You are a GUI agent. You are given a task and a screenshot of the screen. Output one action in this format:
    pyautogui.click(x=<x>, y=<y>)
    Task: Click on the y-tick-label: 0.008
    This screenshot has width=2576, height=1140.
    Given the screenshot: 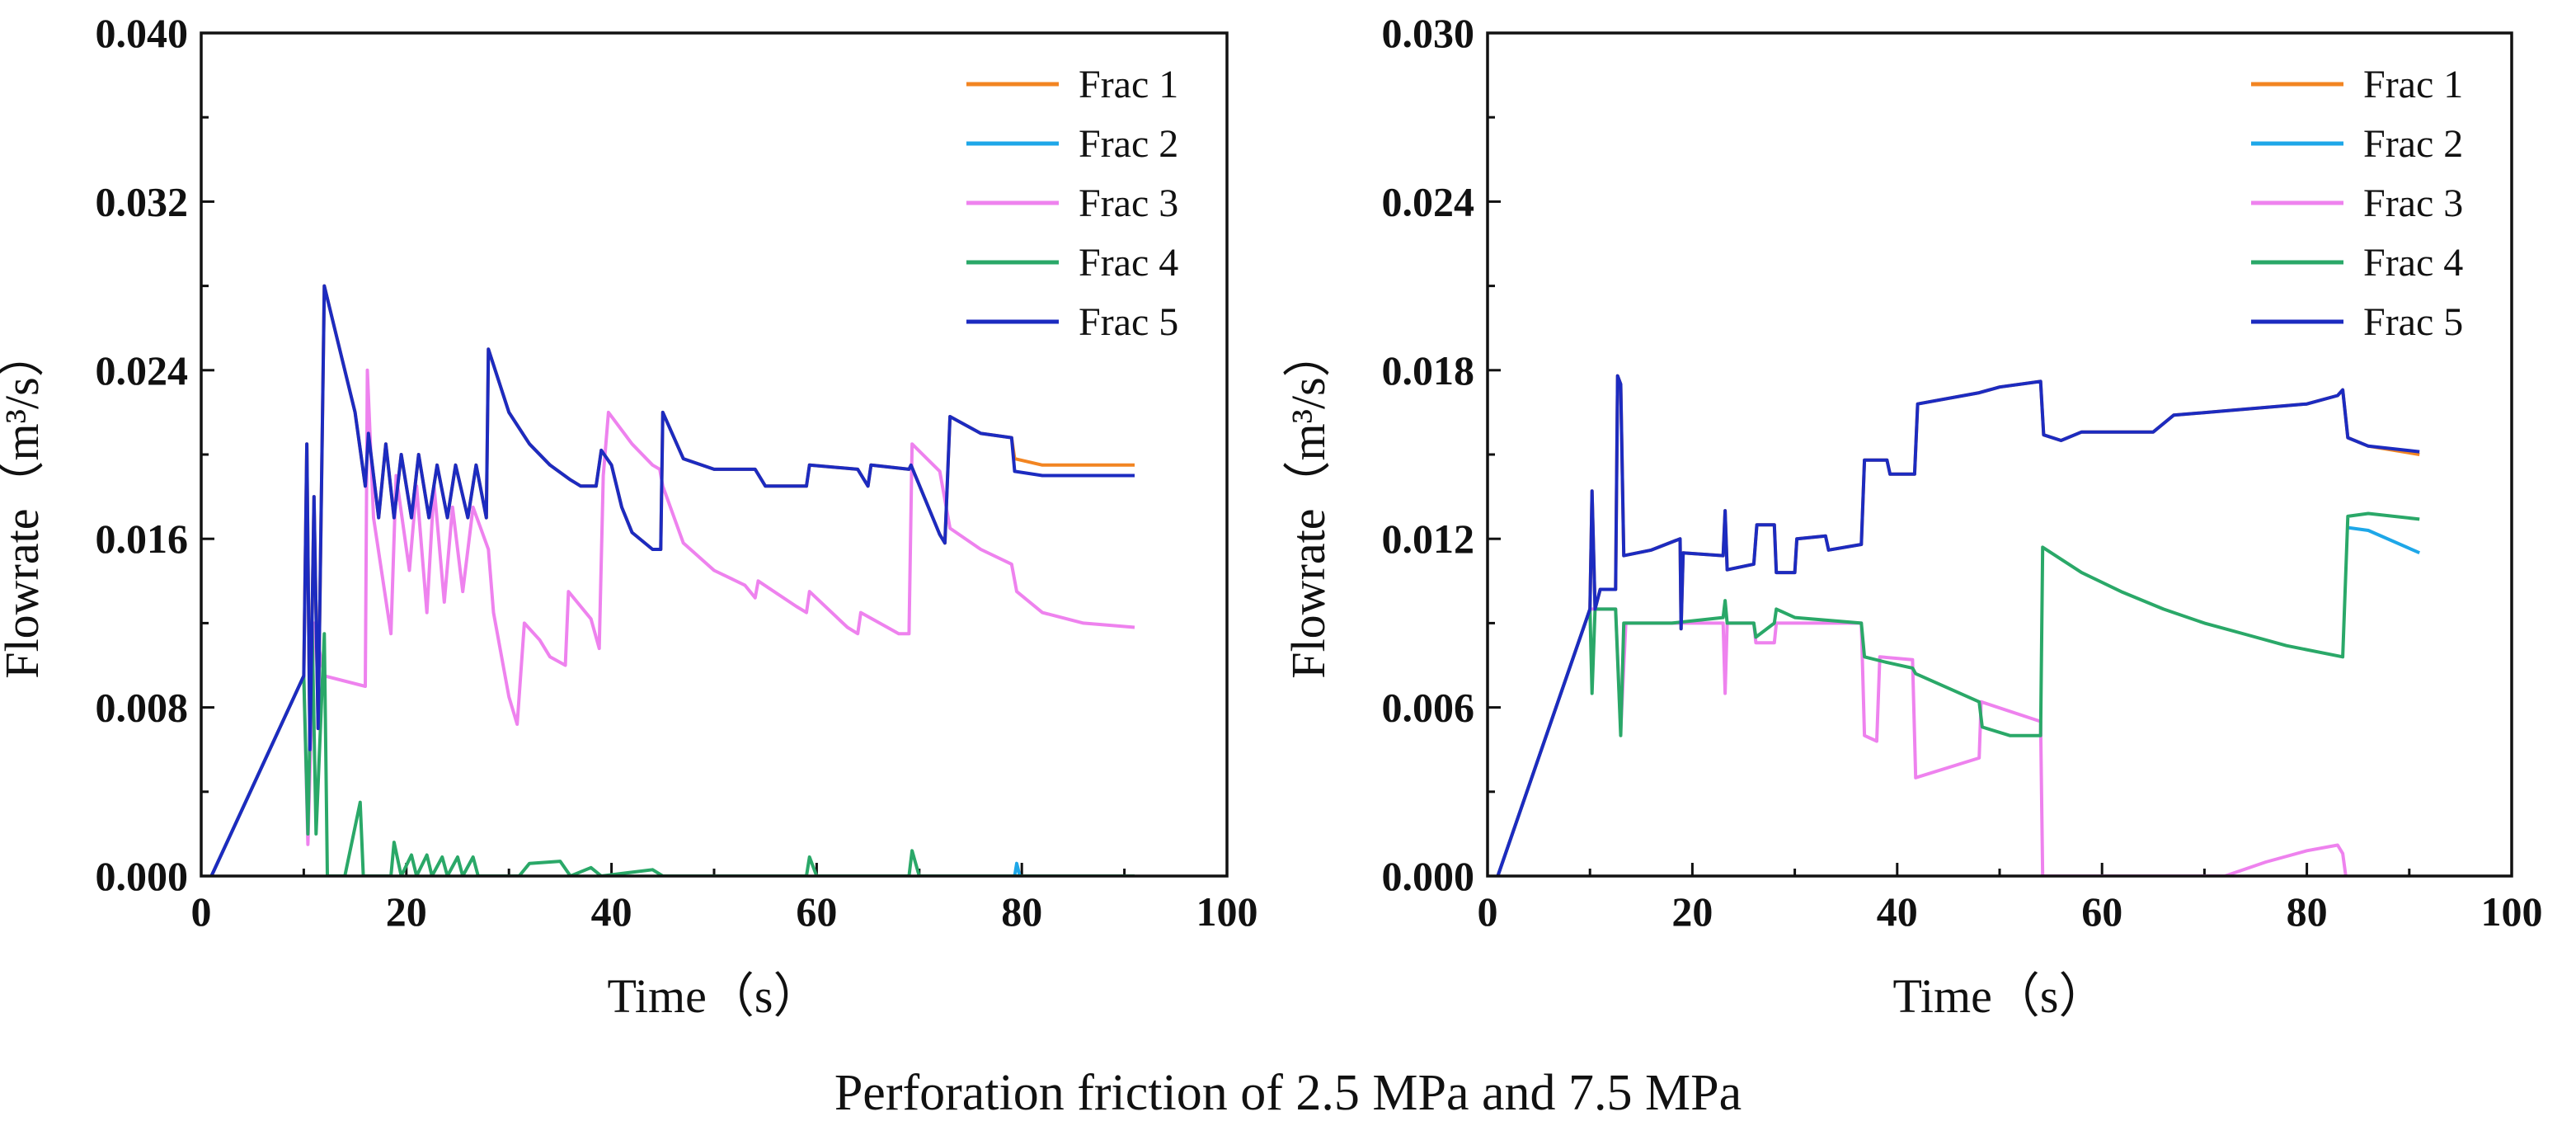 What is the action you would take?
    pyautogui.click(x=142, y=708)
    